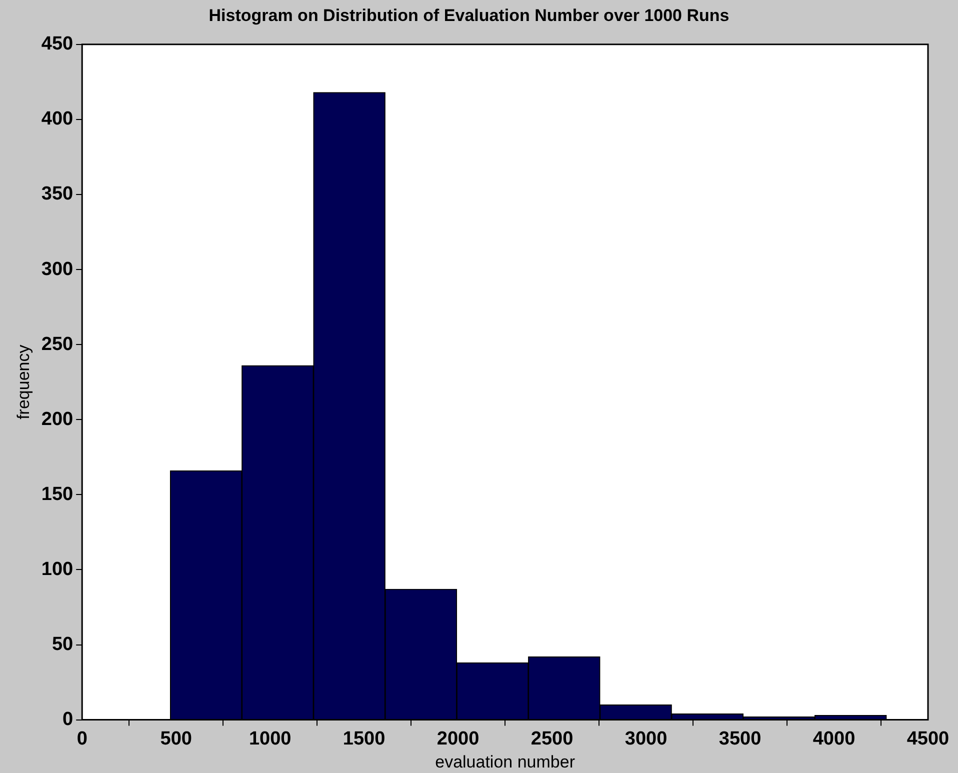 The width and height of the screenshot is (958, 773). Describe the element at coordinates (458, 739) in the screenshot. I see `x-tick-label: 2000` at that location.